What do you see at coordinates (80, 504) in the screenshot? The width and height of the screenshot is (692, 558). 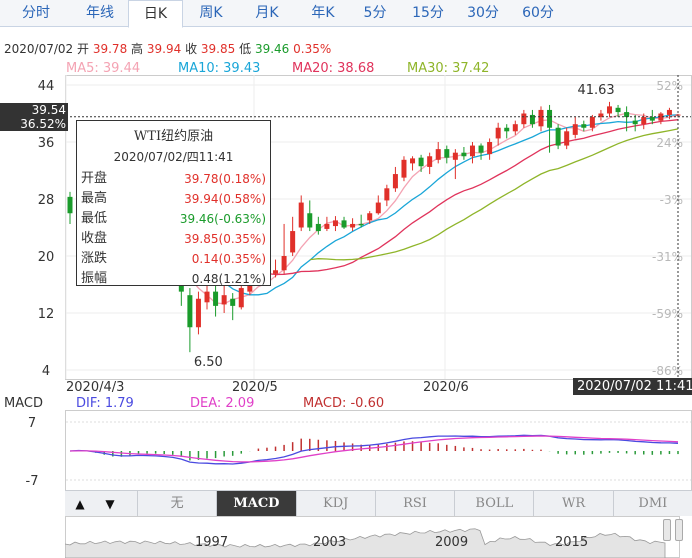 I see `prev-indicator-button: ▲` at bounding box center [80, 504].